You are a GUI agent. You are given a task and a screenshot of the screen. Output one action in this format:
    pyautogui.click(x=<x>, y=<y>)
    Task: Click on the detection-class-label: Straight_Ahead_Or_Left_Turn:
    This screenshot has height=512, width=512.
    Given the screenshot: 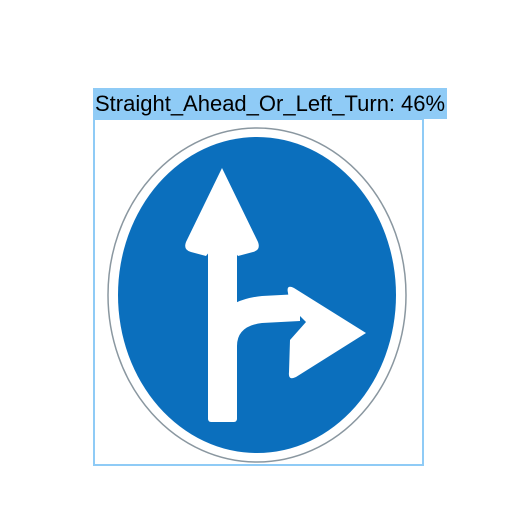 What is the action you would take?
    pyautogui.click(x=245, y=103)
    